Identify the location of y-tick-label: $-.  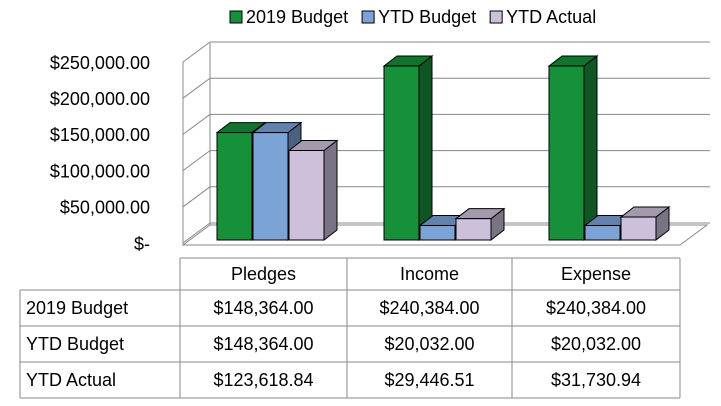
(142, 244).